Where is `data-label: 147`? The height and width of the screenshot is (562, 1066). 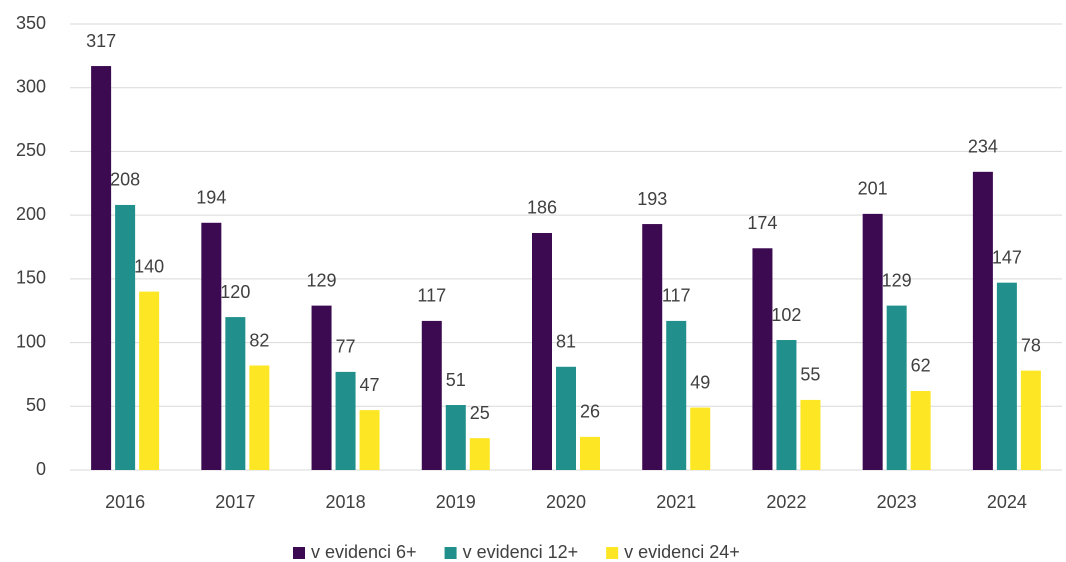
data-label: 147 is located at coordinates (1007, 257).